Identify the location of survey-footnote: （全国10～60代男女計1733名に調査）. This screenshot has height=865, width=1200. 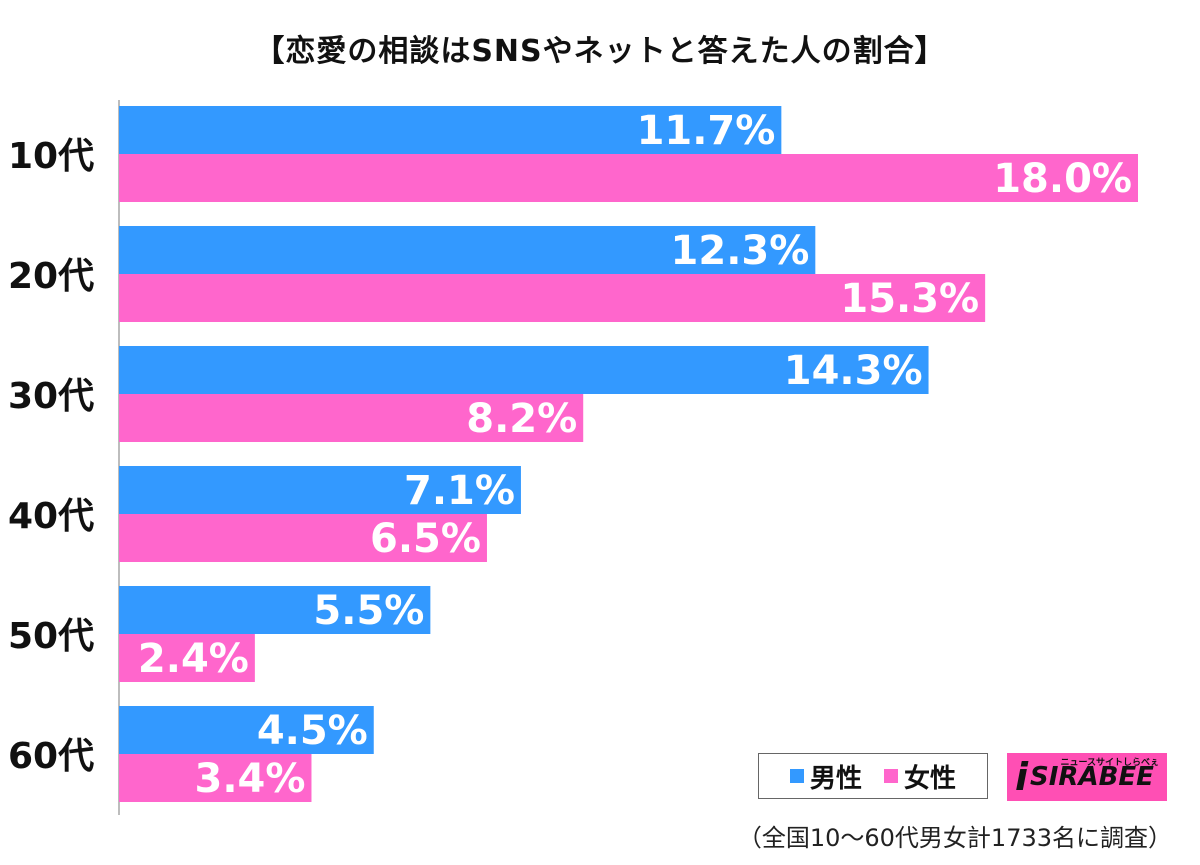
(954, 838).